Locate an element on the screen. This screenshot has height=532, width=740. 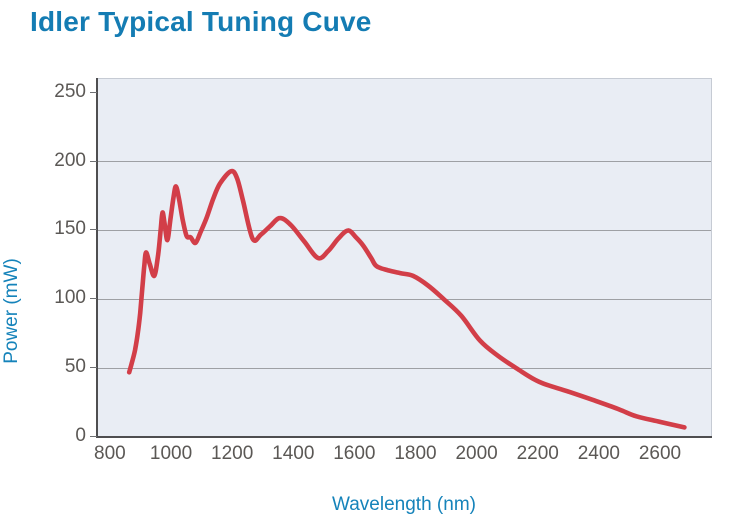
y-axis-title: Power (mW) is located at coordinates (11, 311).